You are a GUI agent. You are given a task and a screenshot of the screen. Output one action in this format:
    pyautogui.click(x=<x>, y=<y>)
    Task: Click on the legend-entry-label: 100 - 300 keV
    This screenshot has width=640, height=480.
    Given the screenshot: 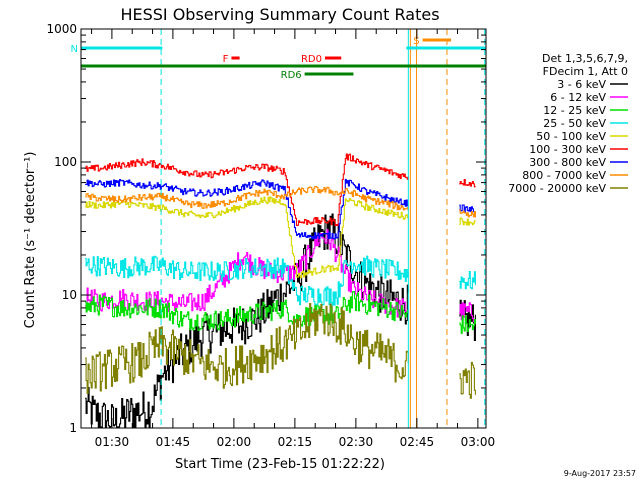 What is the action you would take?
    pyautogui.click(x=567, y=149)
    